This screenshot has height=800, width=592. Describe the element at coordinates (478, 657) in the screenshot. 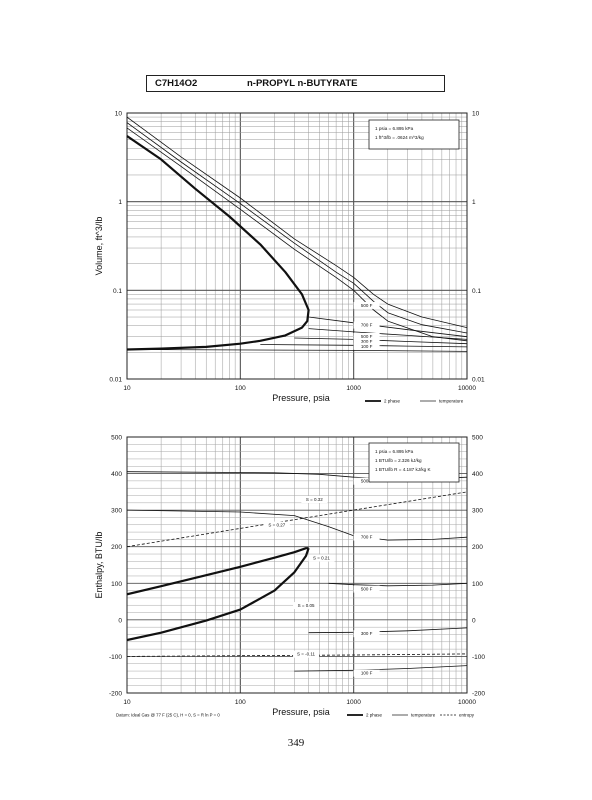

I see `y-tick-label-right: -100` at that location.